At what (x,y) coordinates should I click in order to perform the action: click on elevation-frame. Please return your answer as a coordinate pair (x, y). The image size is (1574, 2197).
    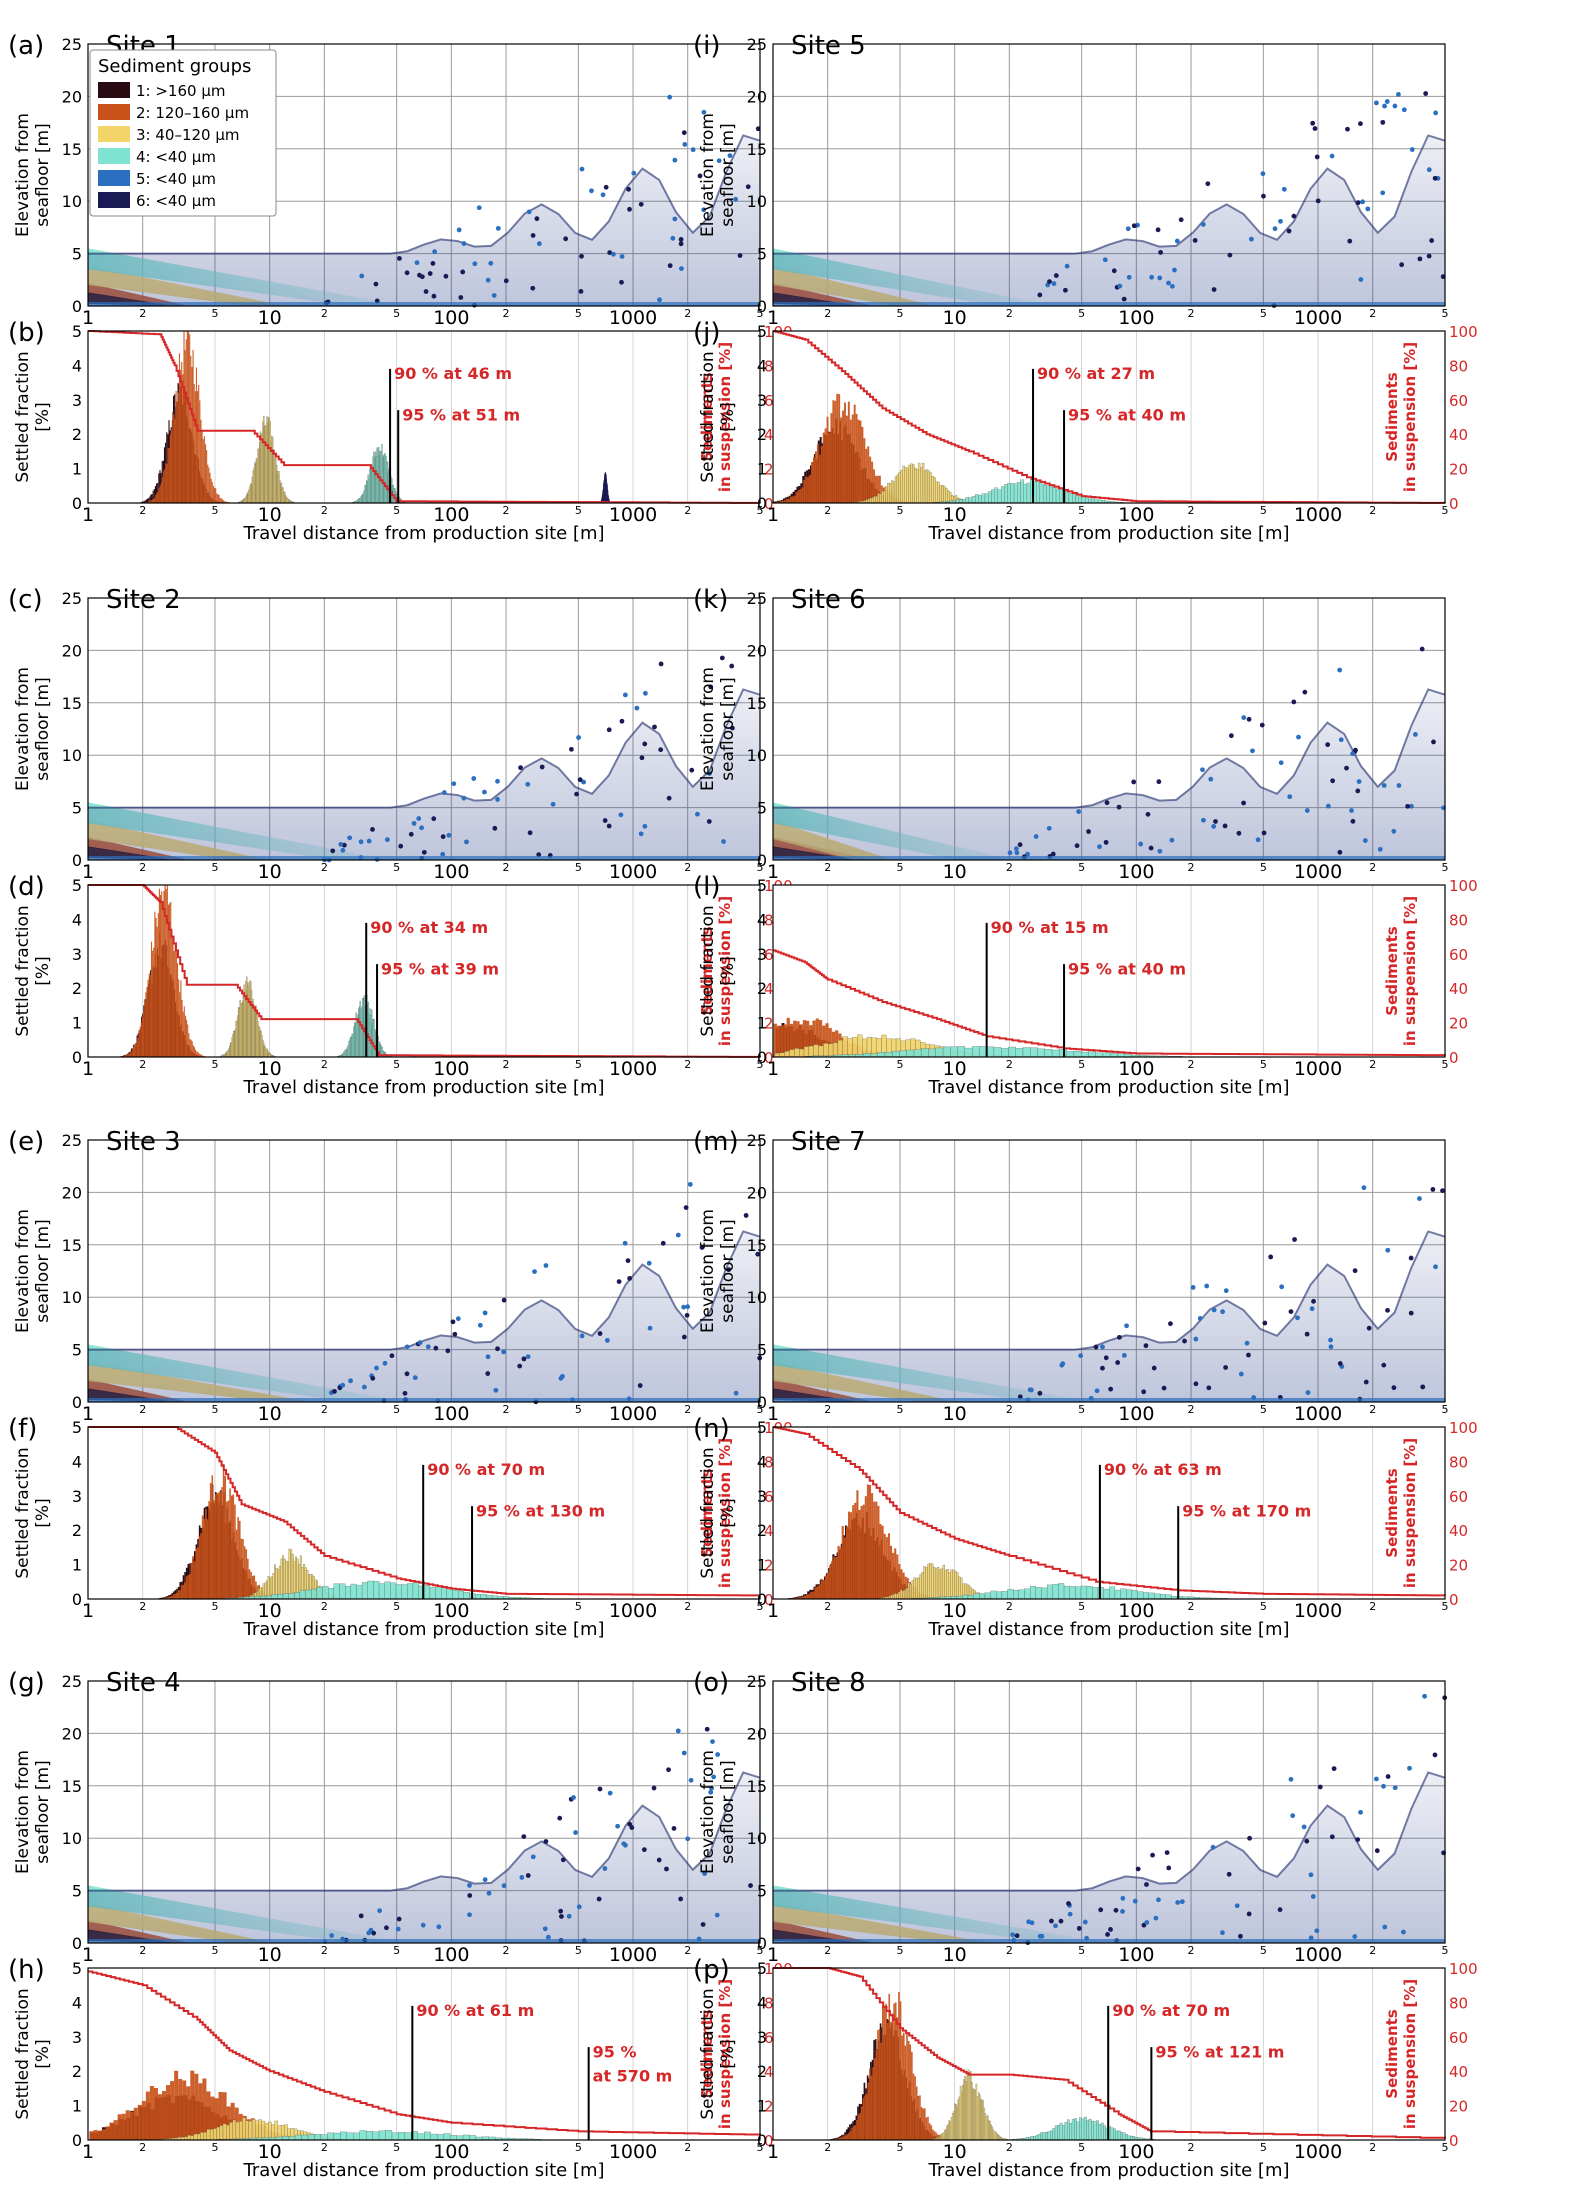
    Looking at the image, I should click on (424, 175).